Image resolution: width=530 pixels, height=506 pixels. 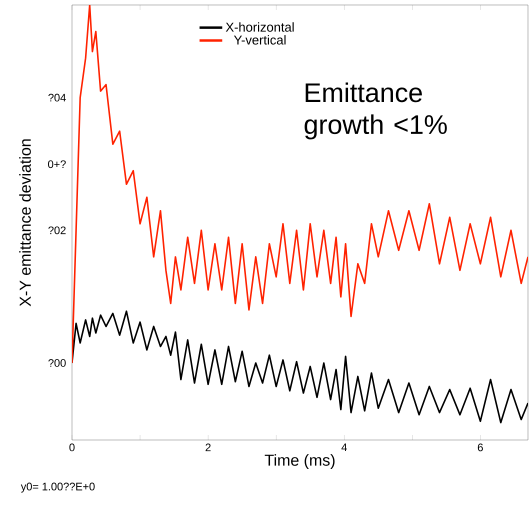 What do you see at coordinates (299, 461) in the screenshot?
I see `x-axis-title: Time (ms)` at bounding box center [299, 461].